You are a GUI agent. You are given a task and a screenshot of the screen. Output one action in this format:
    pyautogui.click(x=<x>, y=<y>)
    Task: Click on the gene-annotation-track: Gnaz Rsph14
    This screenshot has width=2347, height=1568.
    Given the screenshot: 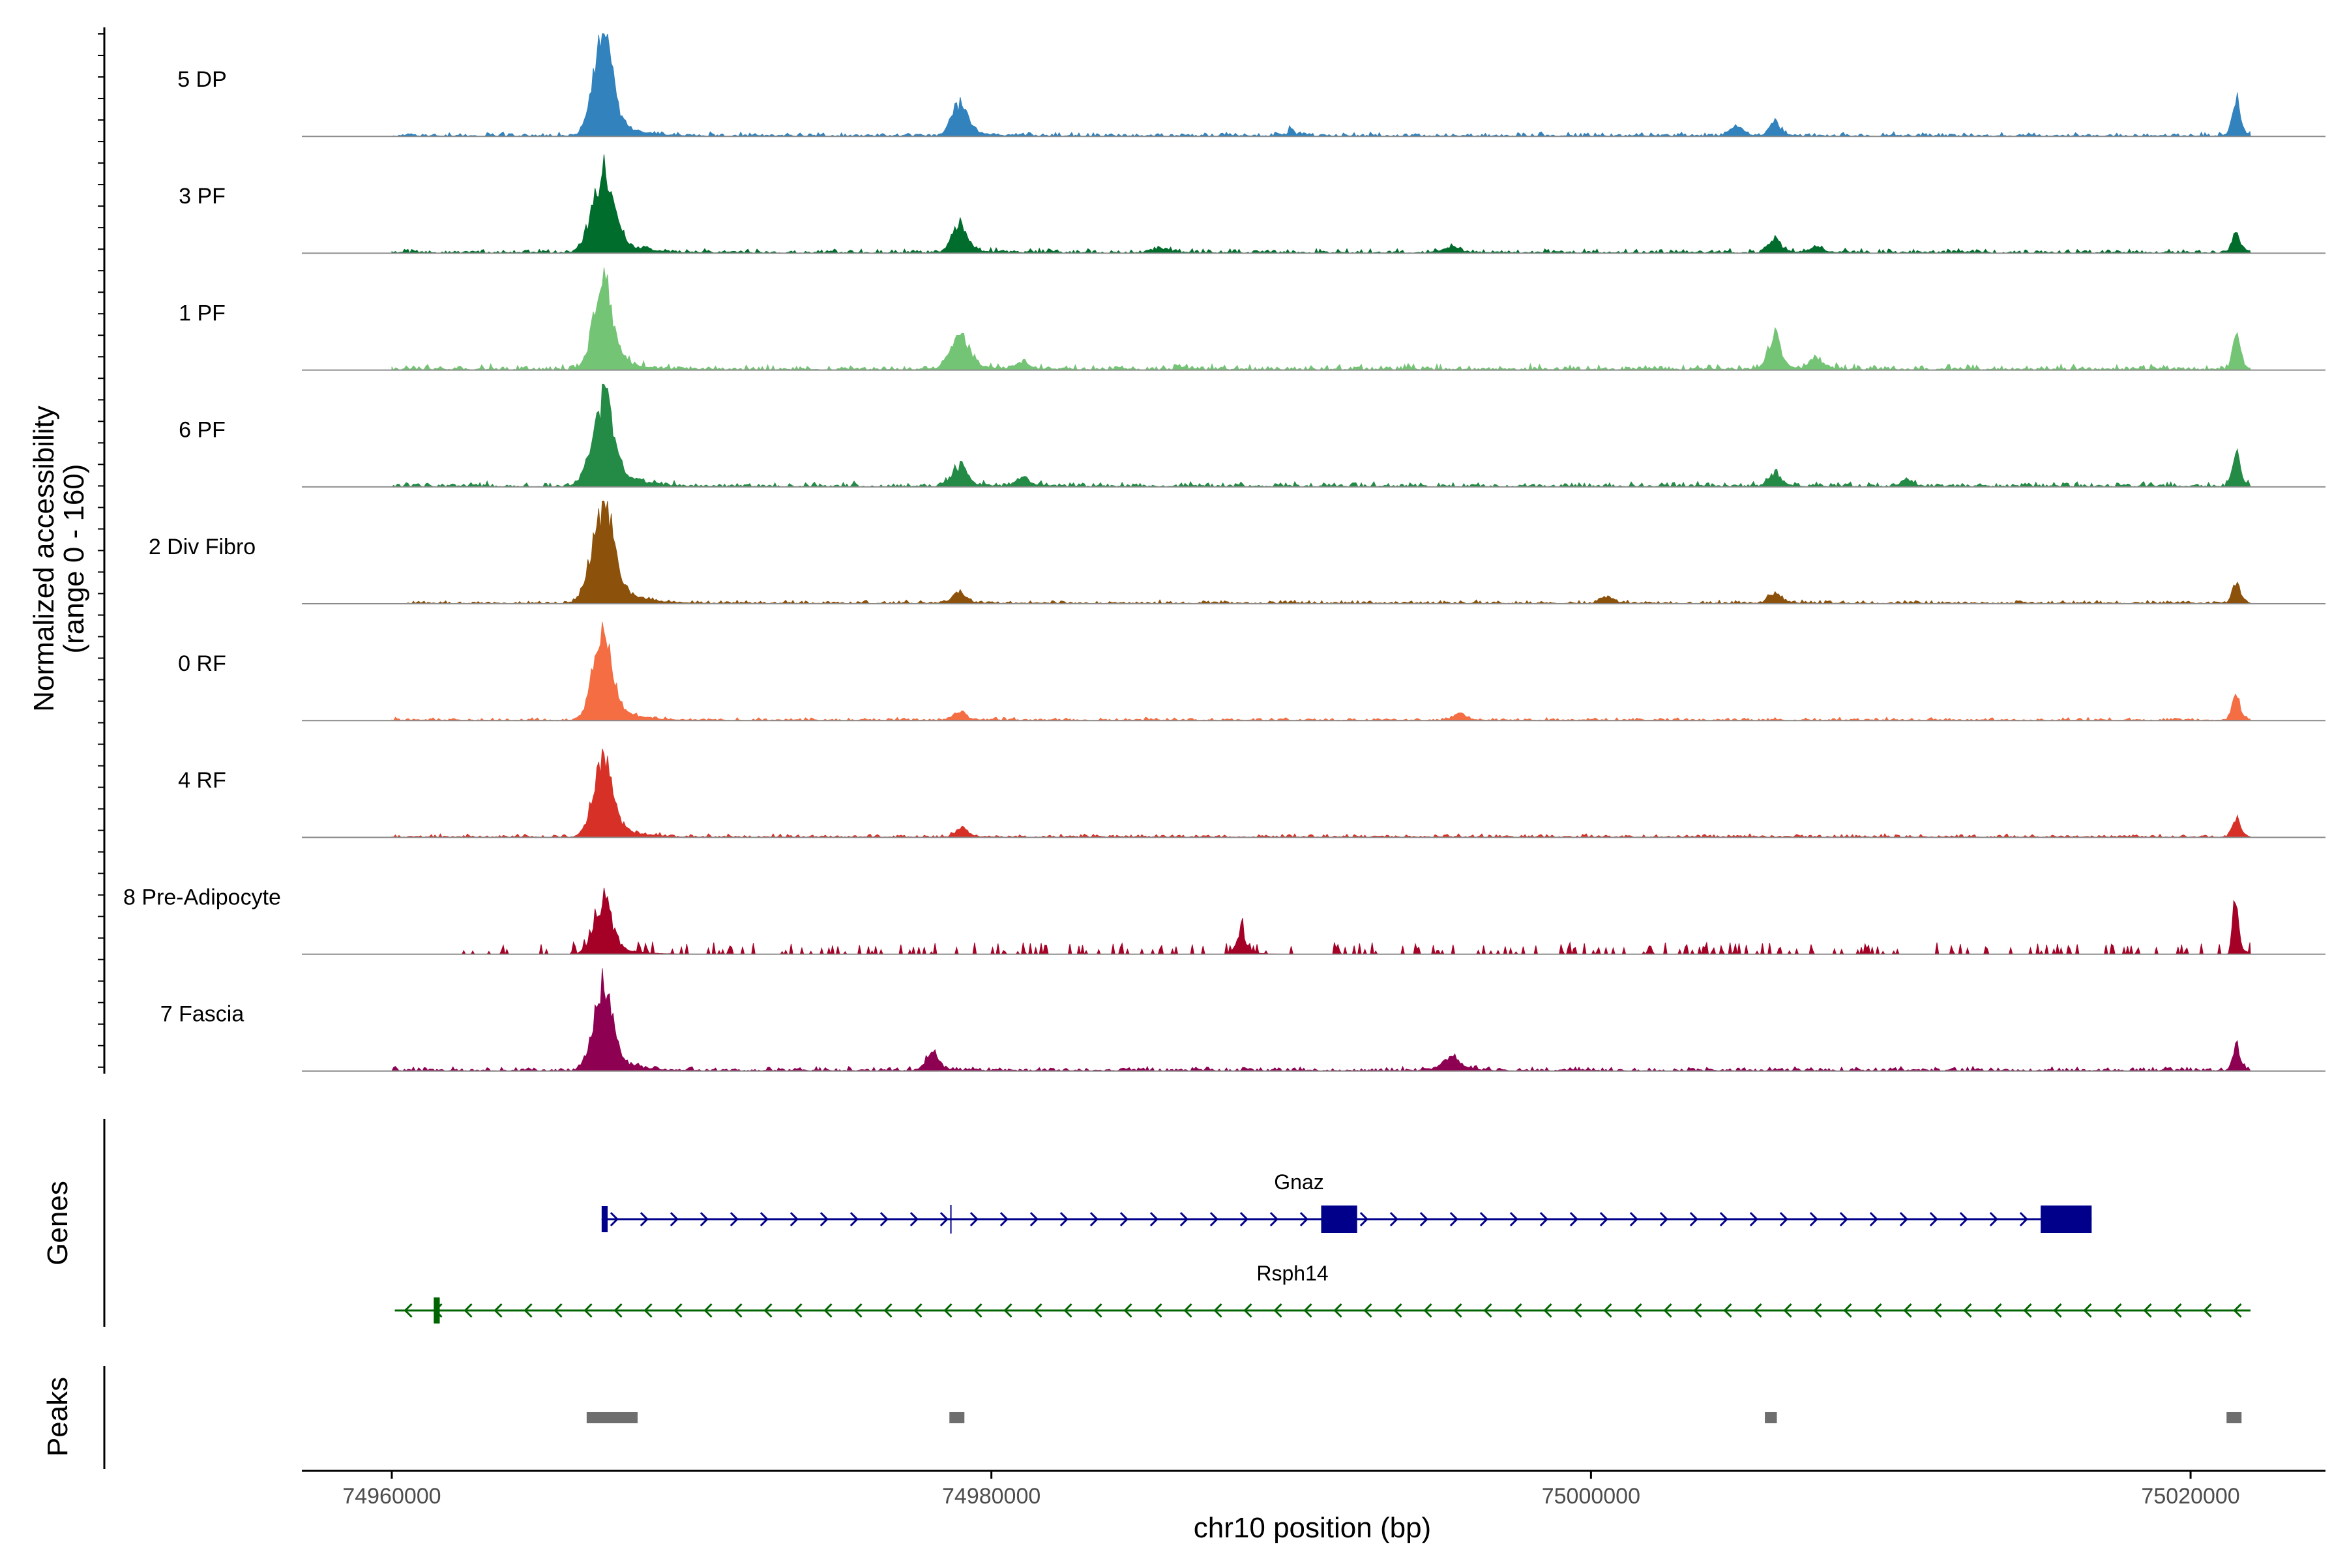 What is the action you would take?
    pyautogui.click(x=1177, y=1223)
    